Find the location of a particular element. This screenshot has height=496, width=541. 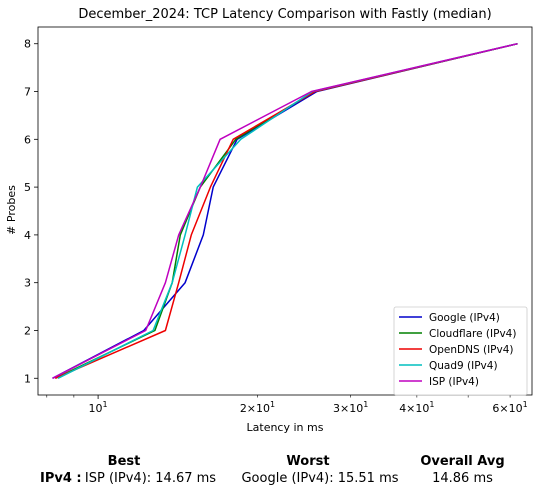

x-axis-label: Latency in ms is located at coordinates (285, 427).